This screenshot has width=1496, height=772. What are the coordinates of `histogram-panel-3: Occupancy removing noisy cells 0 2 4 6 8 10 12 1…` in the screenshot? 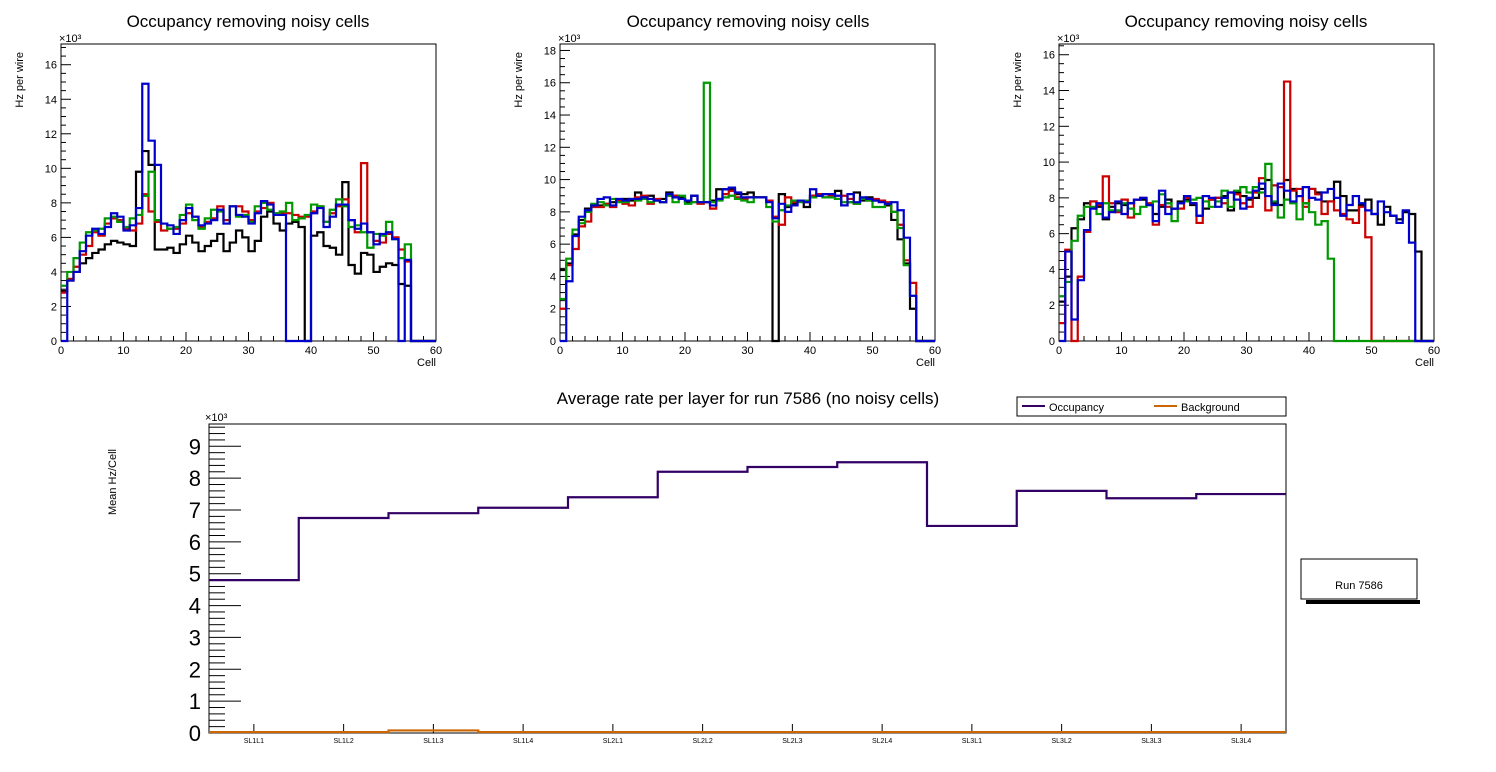 It's located at (1226, 190).